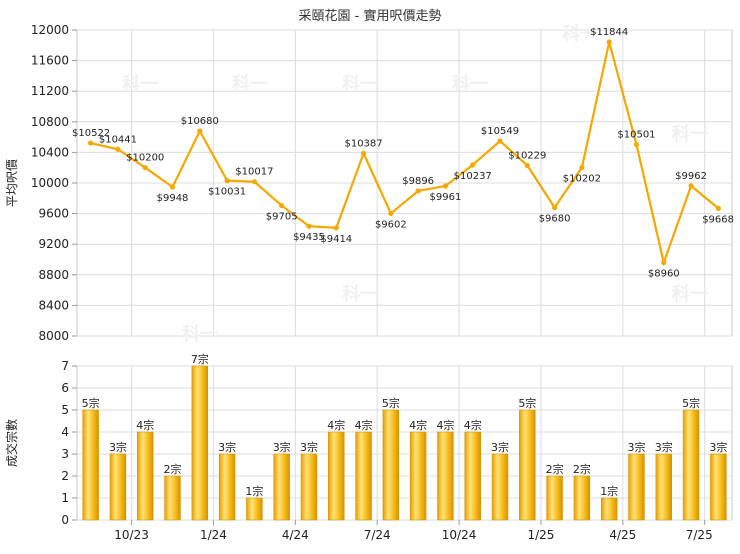 This screenshot has height=554, width=740. Describe the element at coordinates (65, 388) in the screenshot. I see `count-y-tick-label: 6` at that location.